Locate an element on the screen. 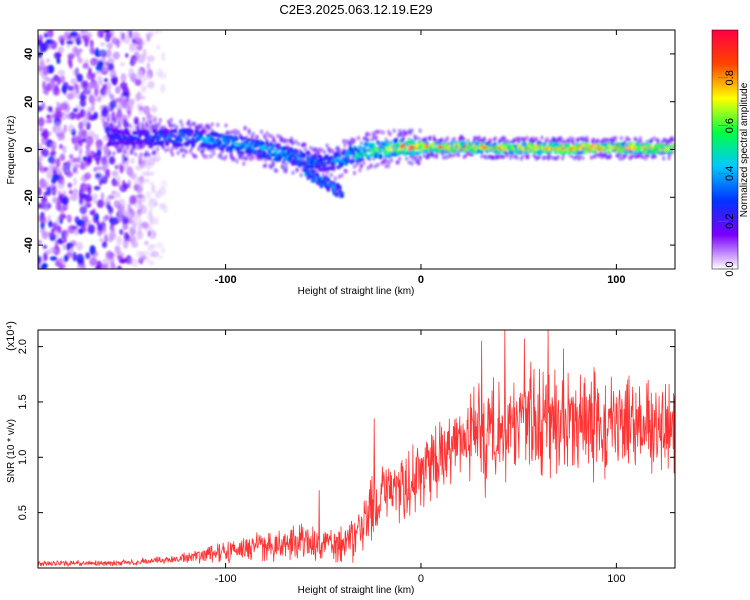 This screenshot has height=600, width=750. spectrogram-x-axis-title: Height of straight line (km) is located at coordinates (356, 291).